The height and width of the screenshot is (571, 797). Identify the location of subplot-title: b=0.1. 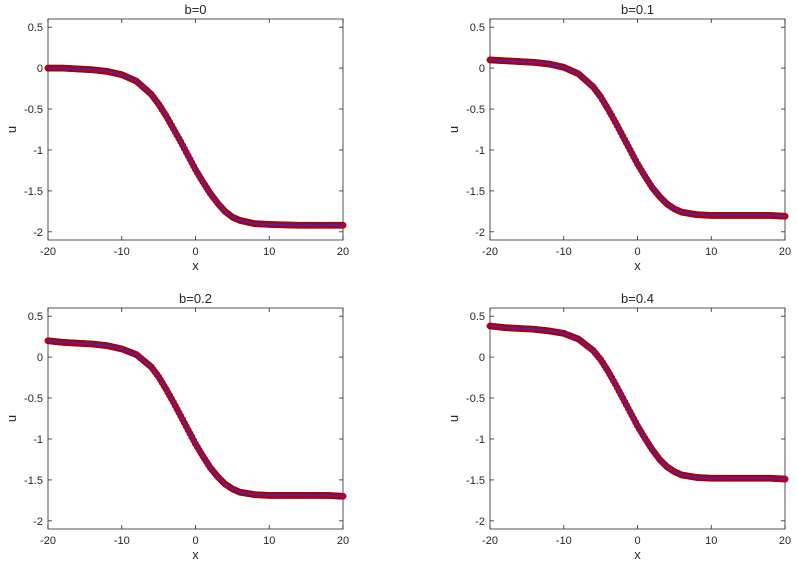
(637, 9).